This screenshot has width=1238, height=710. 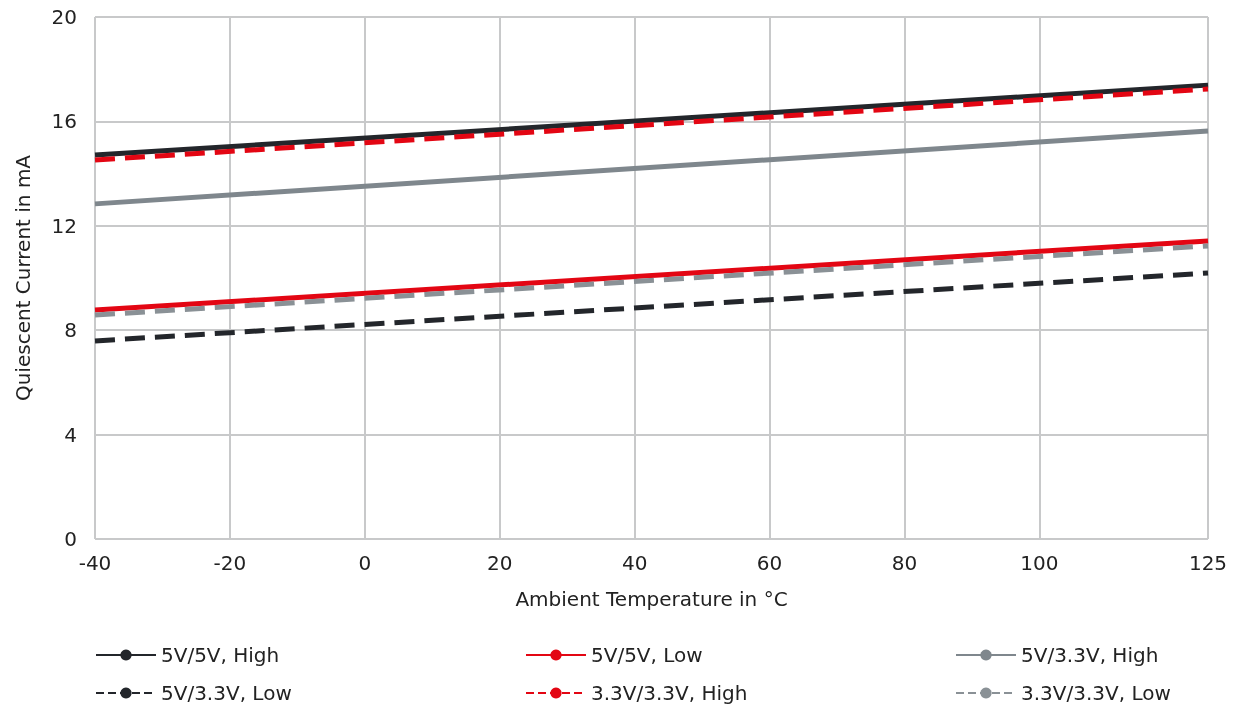 What do you see at coordinates (669, 693) in the screenshot?
I see `legend-label: 3.3V/3.3V, High` at bounding box center [669, 693].